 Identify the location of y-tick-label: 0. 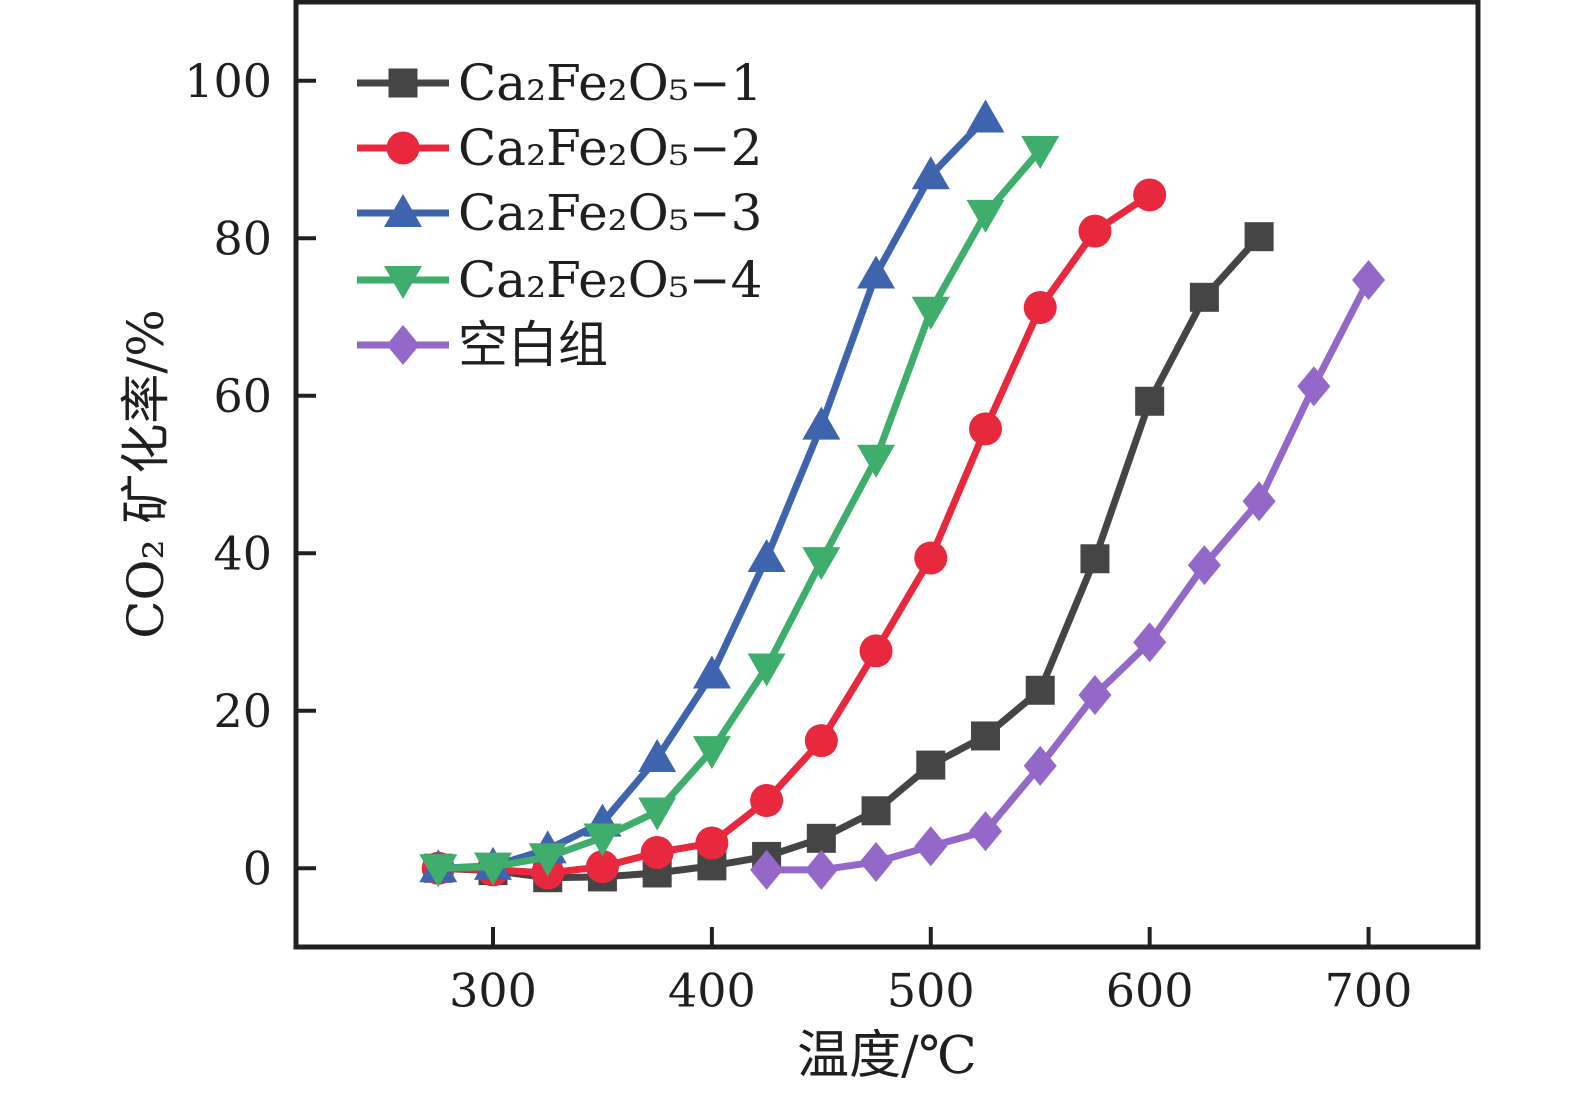
(257, 868).